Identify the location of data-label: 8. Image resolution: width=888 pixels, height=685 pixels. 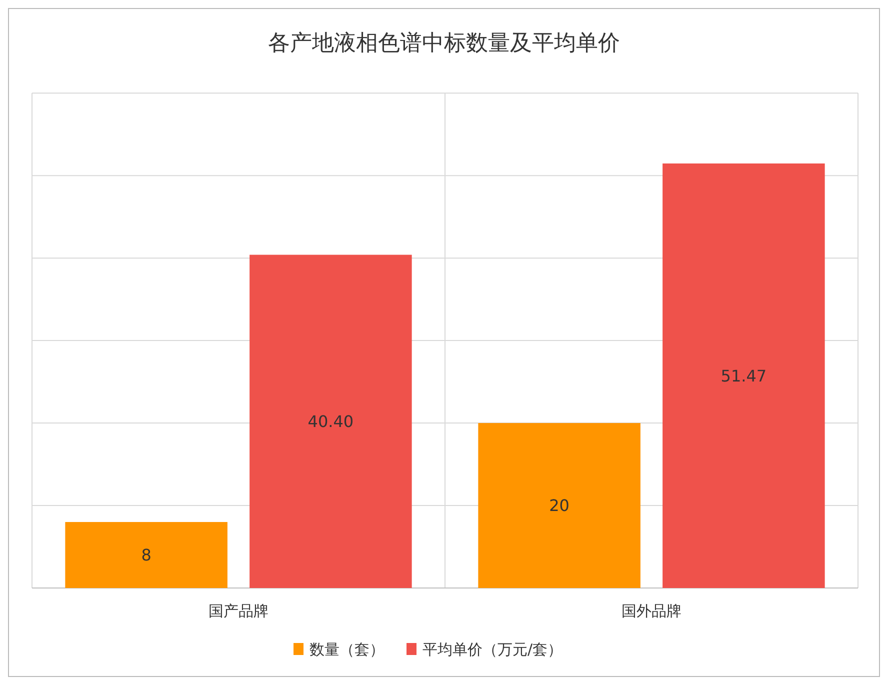
(146, 555).